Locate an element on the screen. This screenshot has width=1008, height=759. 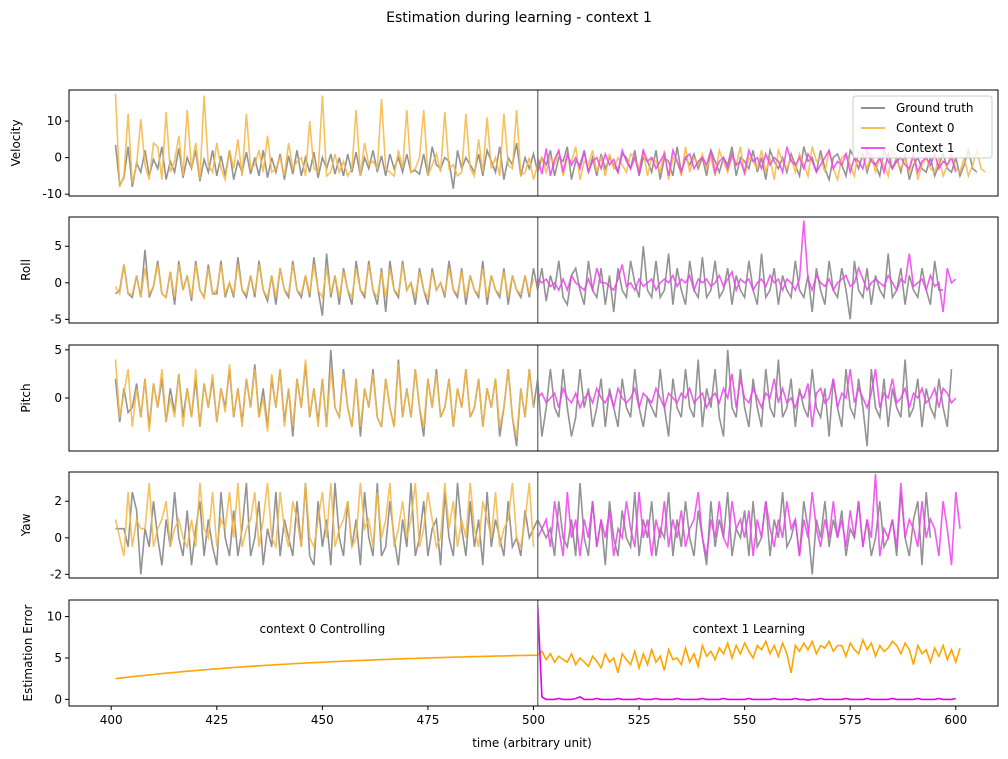
x-tick-label: 525 is located at coordinates (639, 720).